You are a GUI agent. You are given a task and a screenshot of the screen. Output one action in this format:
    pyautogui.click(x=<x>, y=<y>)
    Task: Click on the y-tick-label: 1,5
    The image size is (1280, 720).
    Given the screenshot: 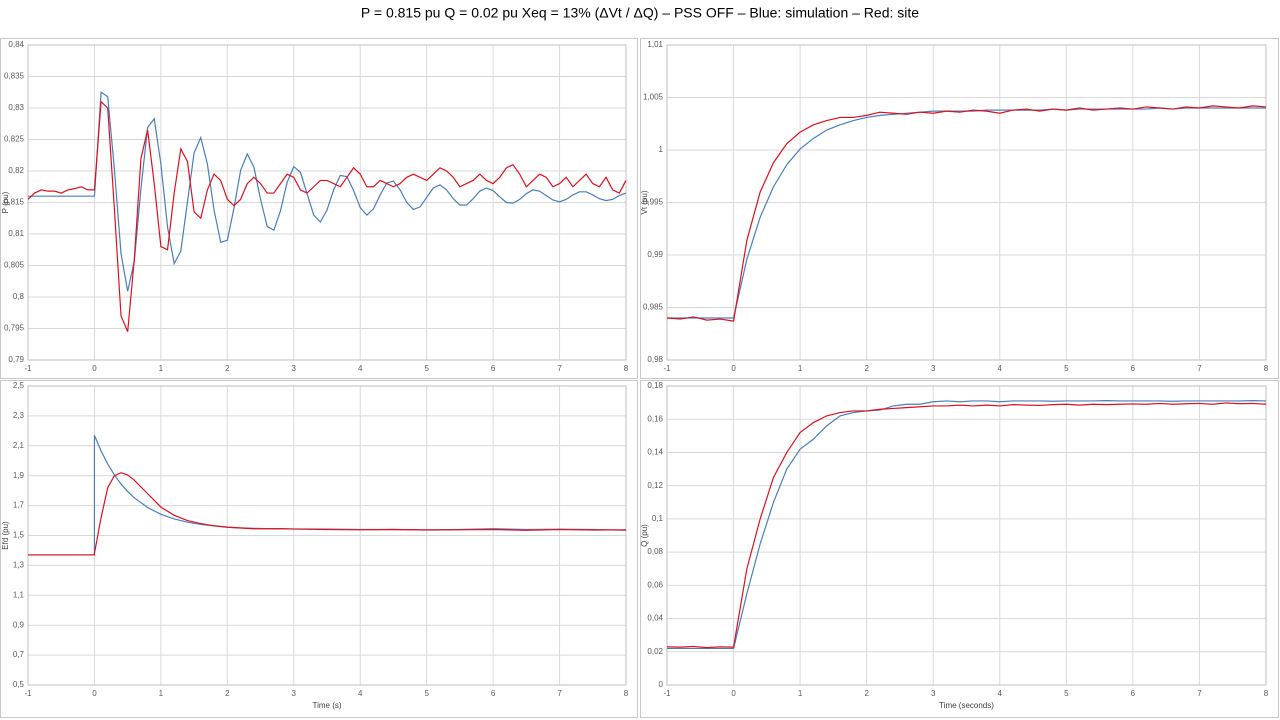 What is the action you would take?
    pyautogui.click(x=19, y=535)
    